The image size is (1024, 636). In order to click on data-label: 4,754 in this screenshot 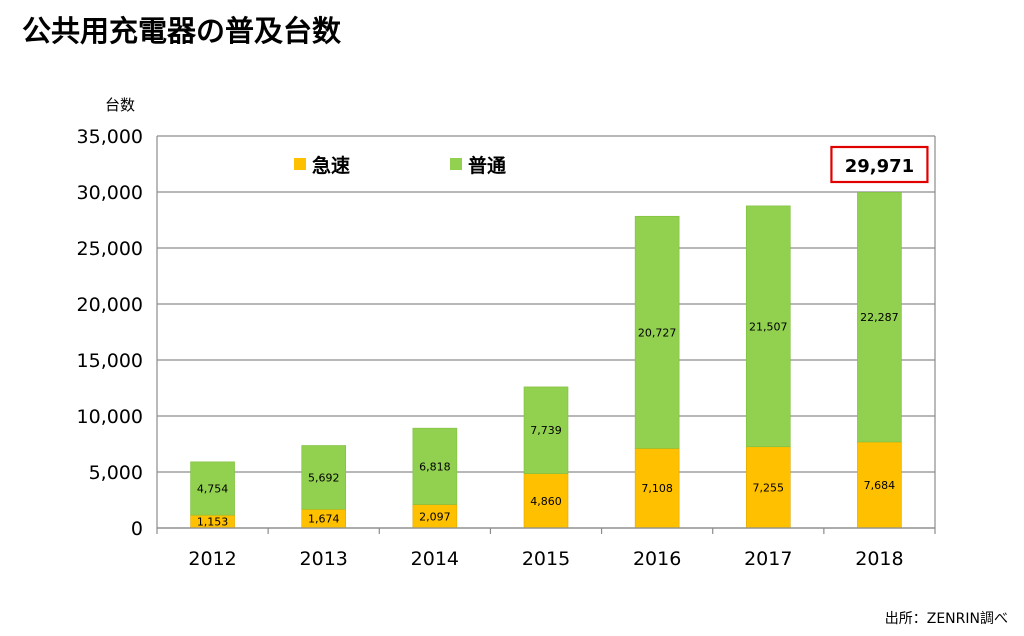, I will do `click(213, 488)`.